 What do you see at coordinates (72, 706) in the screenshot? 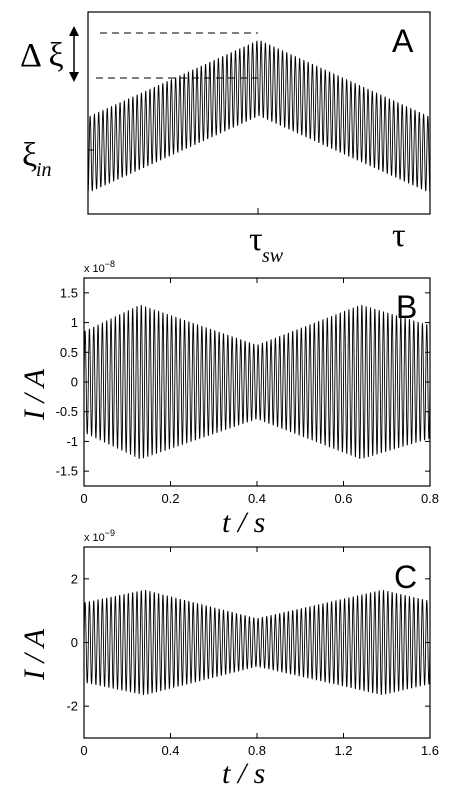
I see `panel-c-ytick-label: -2` at bounding box center [72, 706].